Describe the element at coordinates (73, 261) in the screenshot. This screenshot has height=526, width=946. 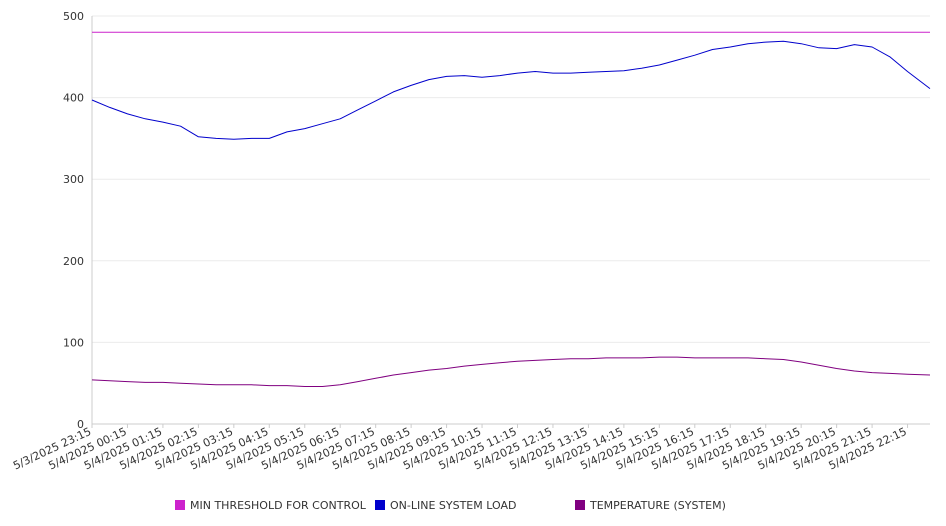
I see `y-tick-label: 200` at that location.